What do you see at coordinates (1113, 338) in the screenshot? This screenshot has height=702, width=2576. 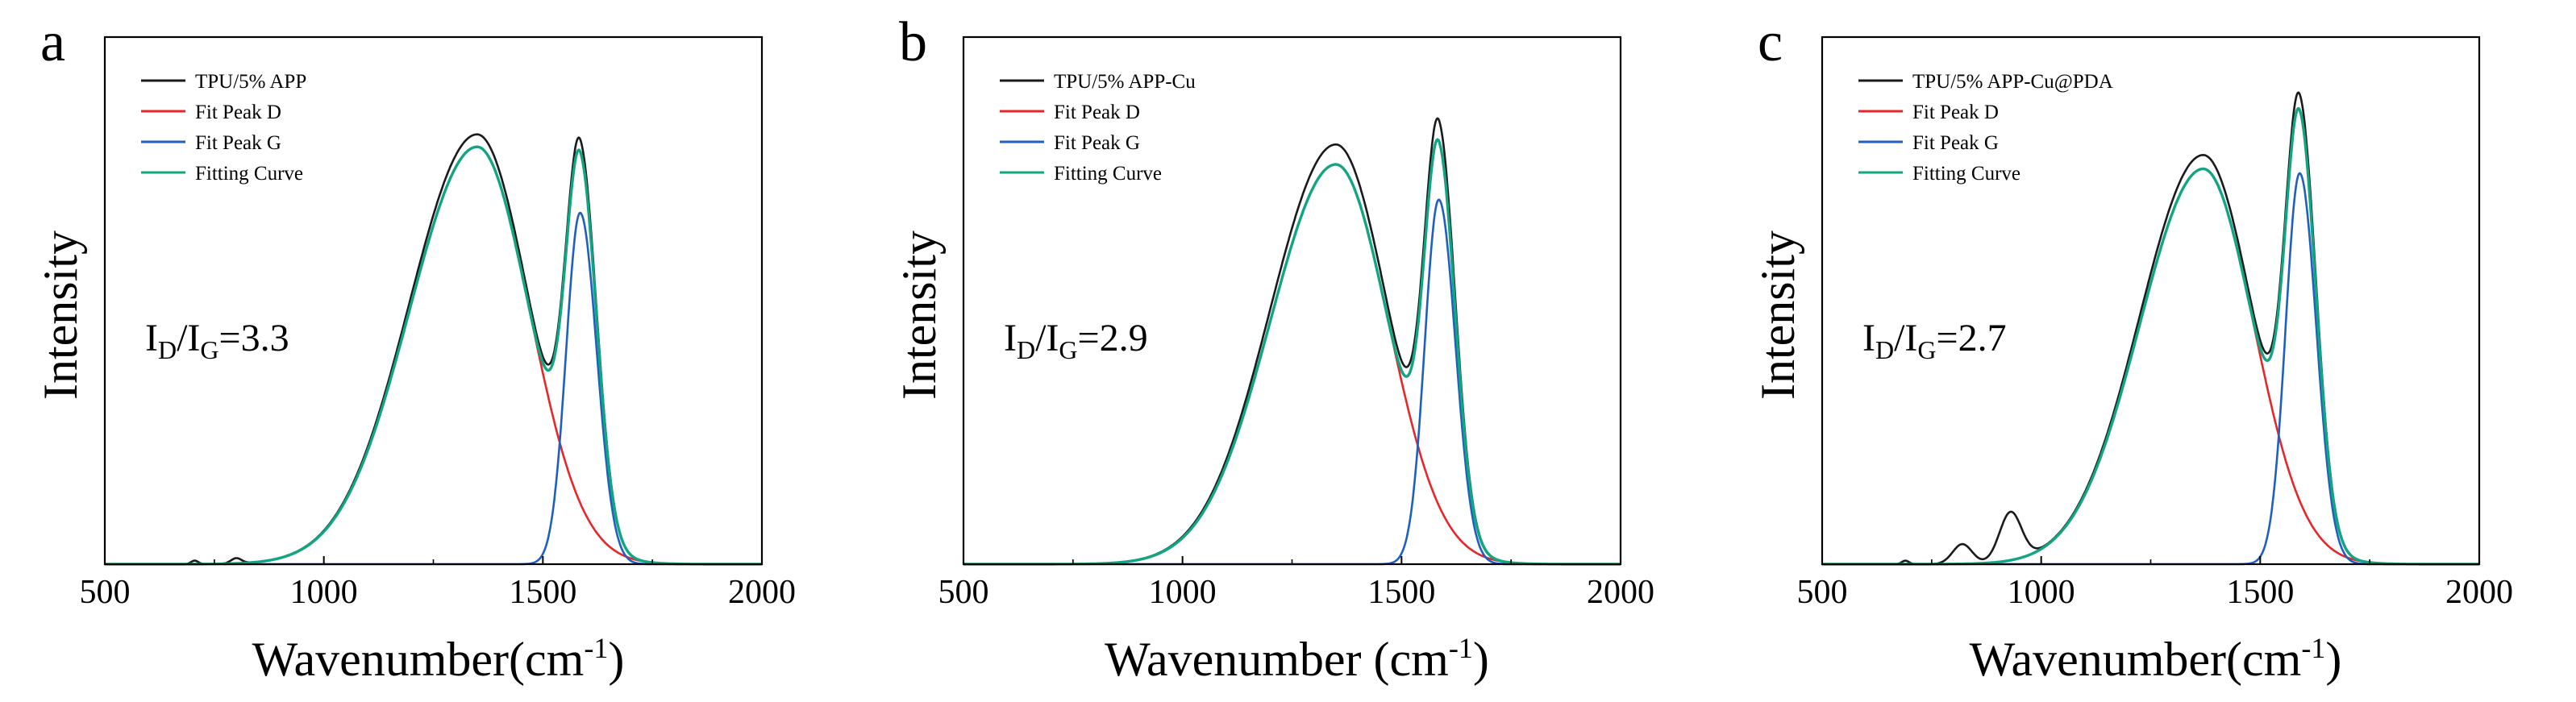 I see `ratio-value: =2.9` at bounding box center [1113, 338].